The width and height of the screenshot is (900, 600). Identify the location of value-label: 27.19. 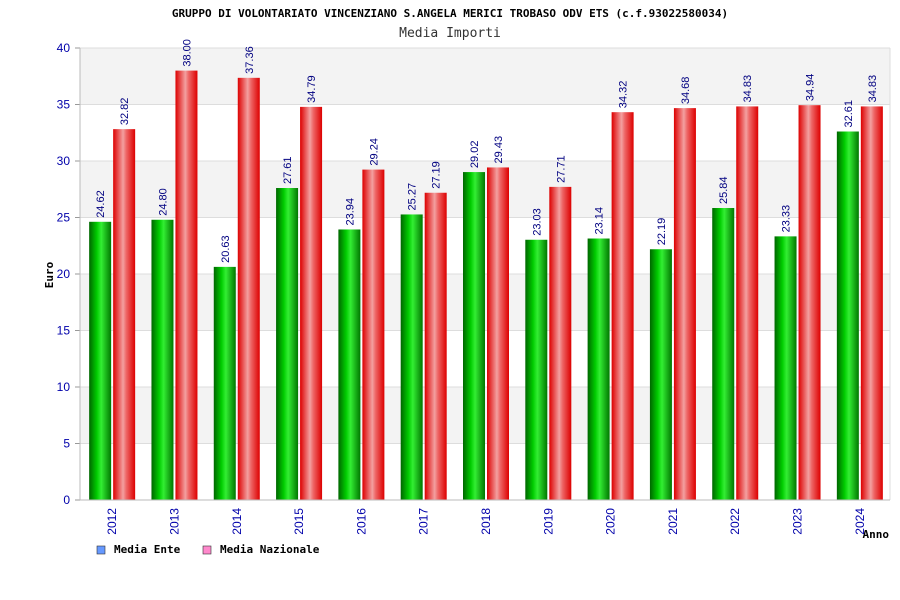
(437, 175).